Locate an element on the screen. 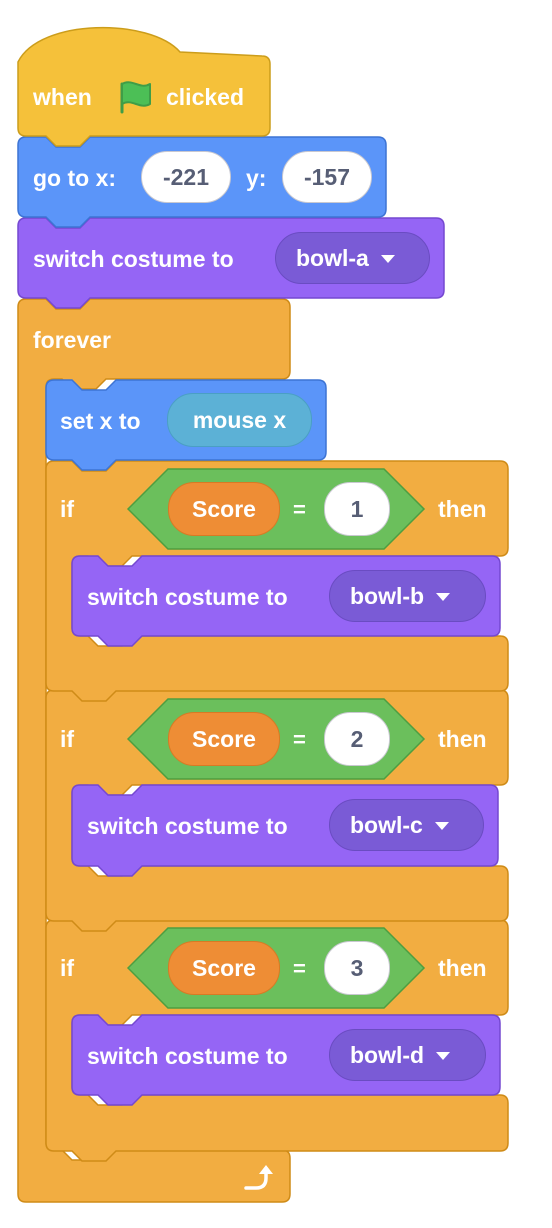 This screenshot has width=552, height=1228. score-reporter-1: Score is located at coordinates (224, 509).